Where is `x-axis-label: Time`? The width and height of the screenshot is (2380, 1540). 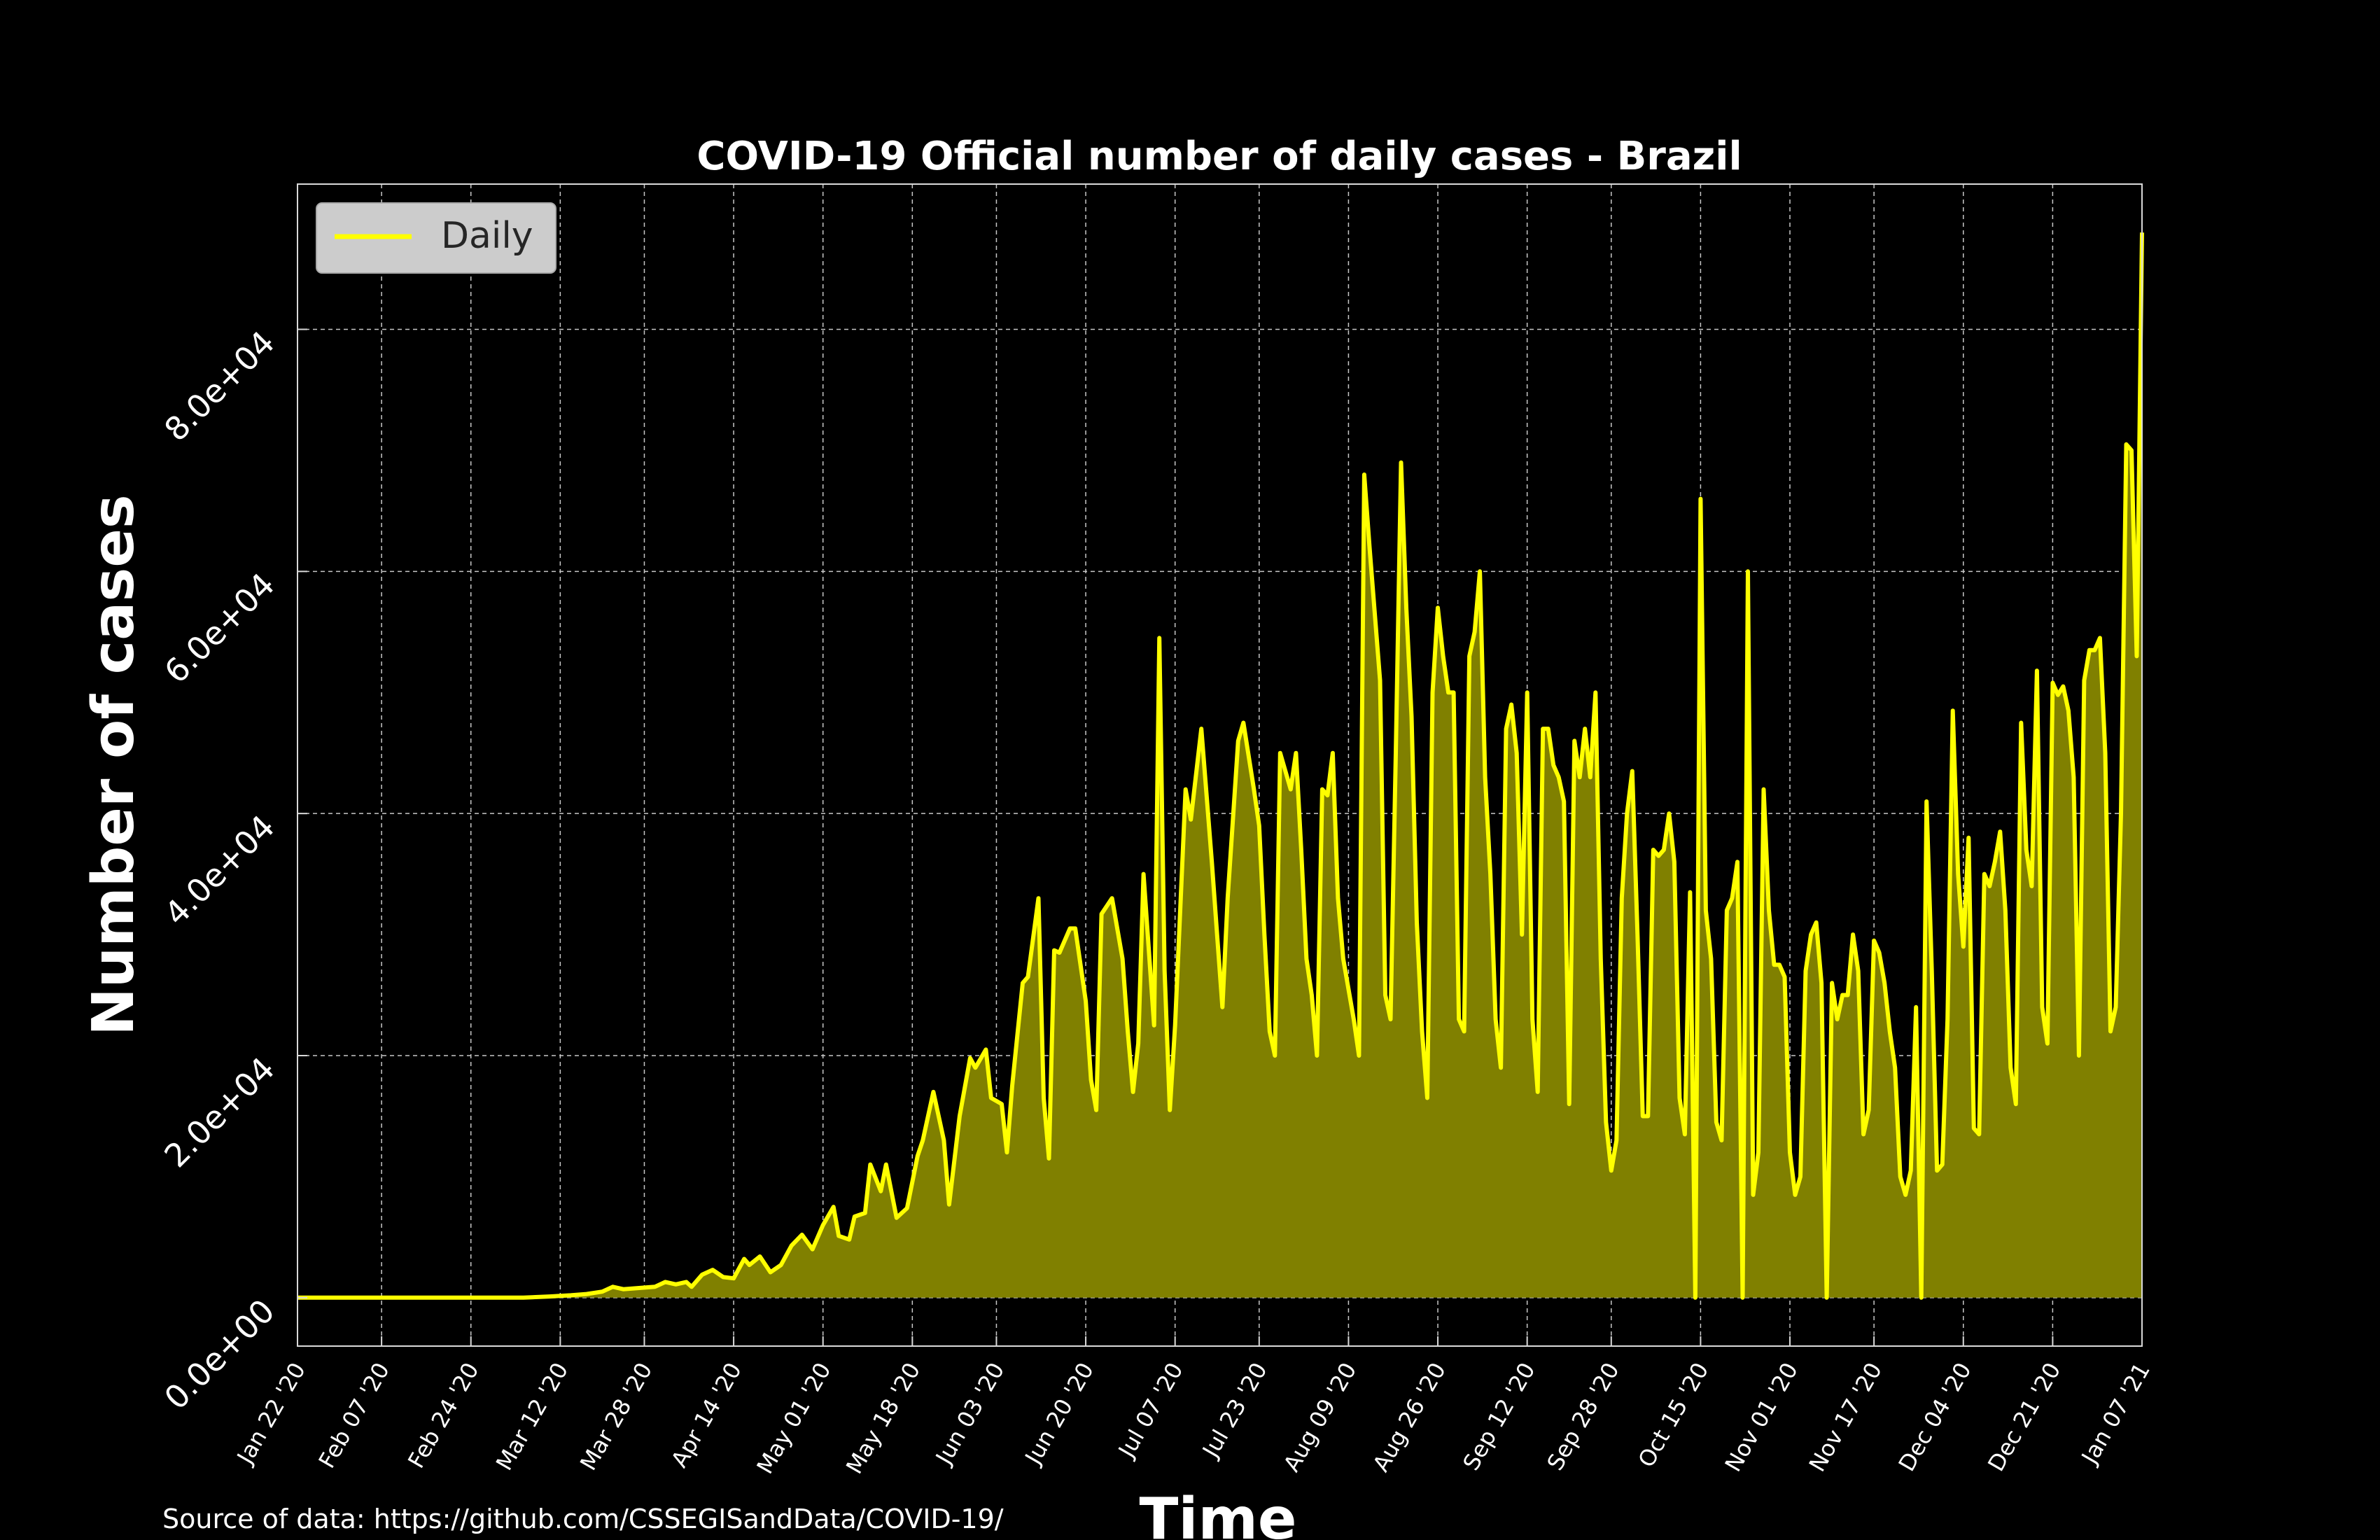 x-axis-label: Time is located at coordinates (1217, 1513).